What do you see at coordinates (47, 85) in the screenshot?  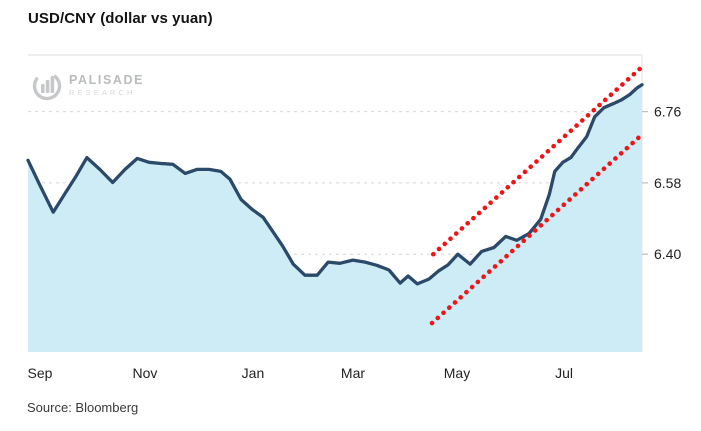 I see `palisade-logo-icon` at bounding box center [47, 85].